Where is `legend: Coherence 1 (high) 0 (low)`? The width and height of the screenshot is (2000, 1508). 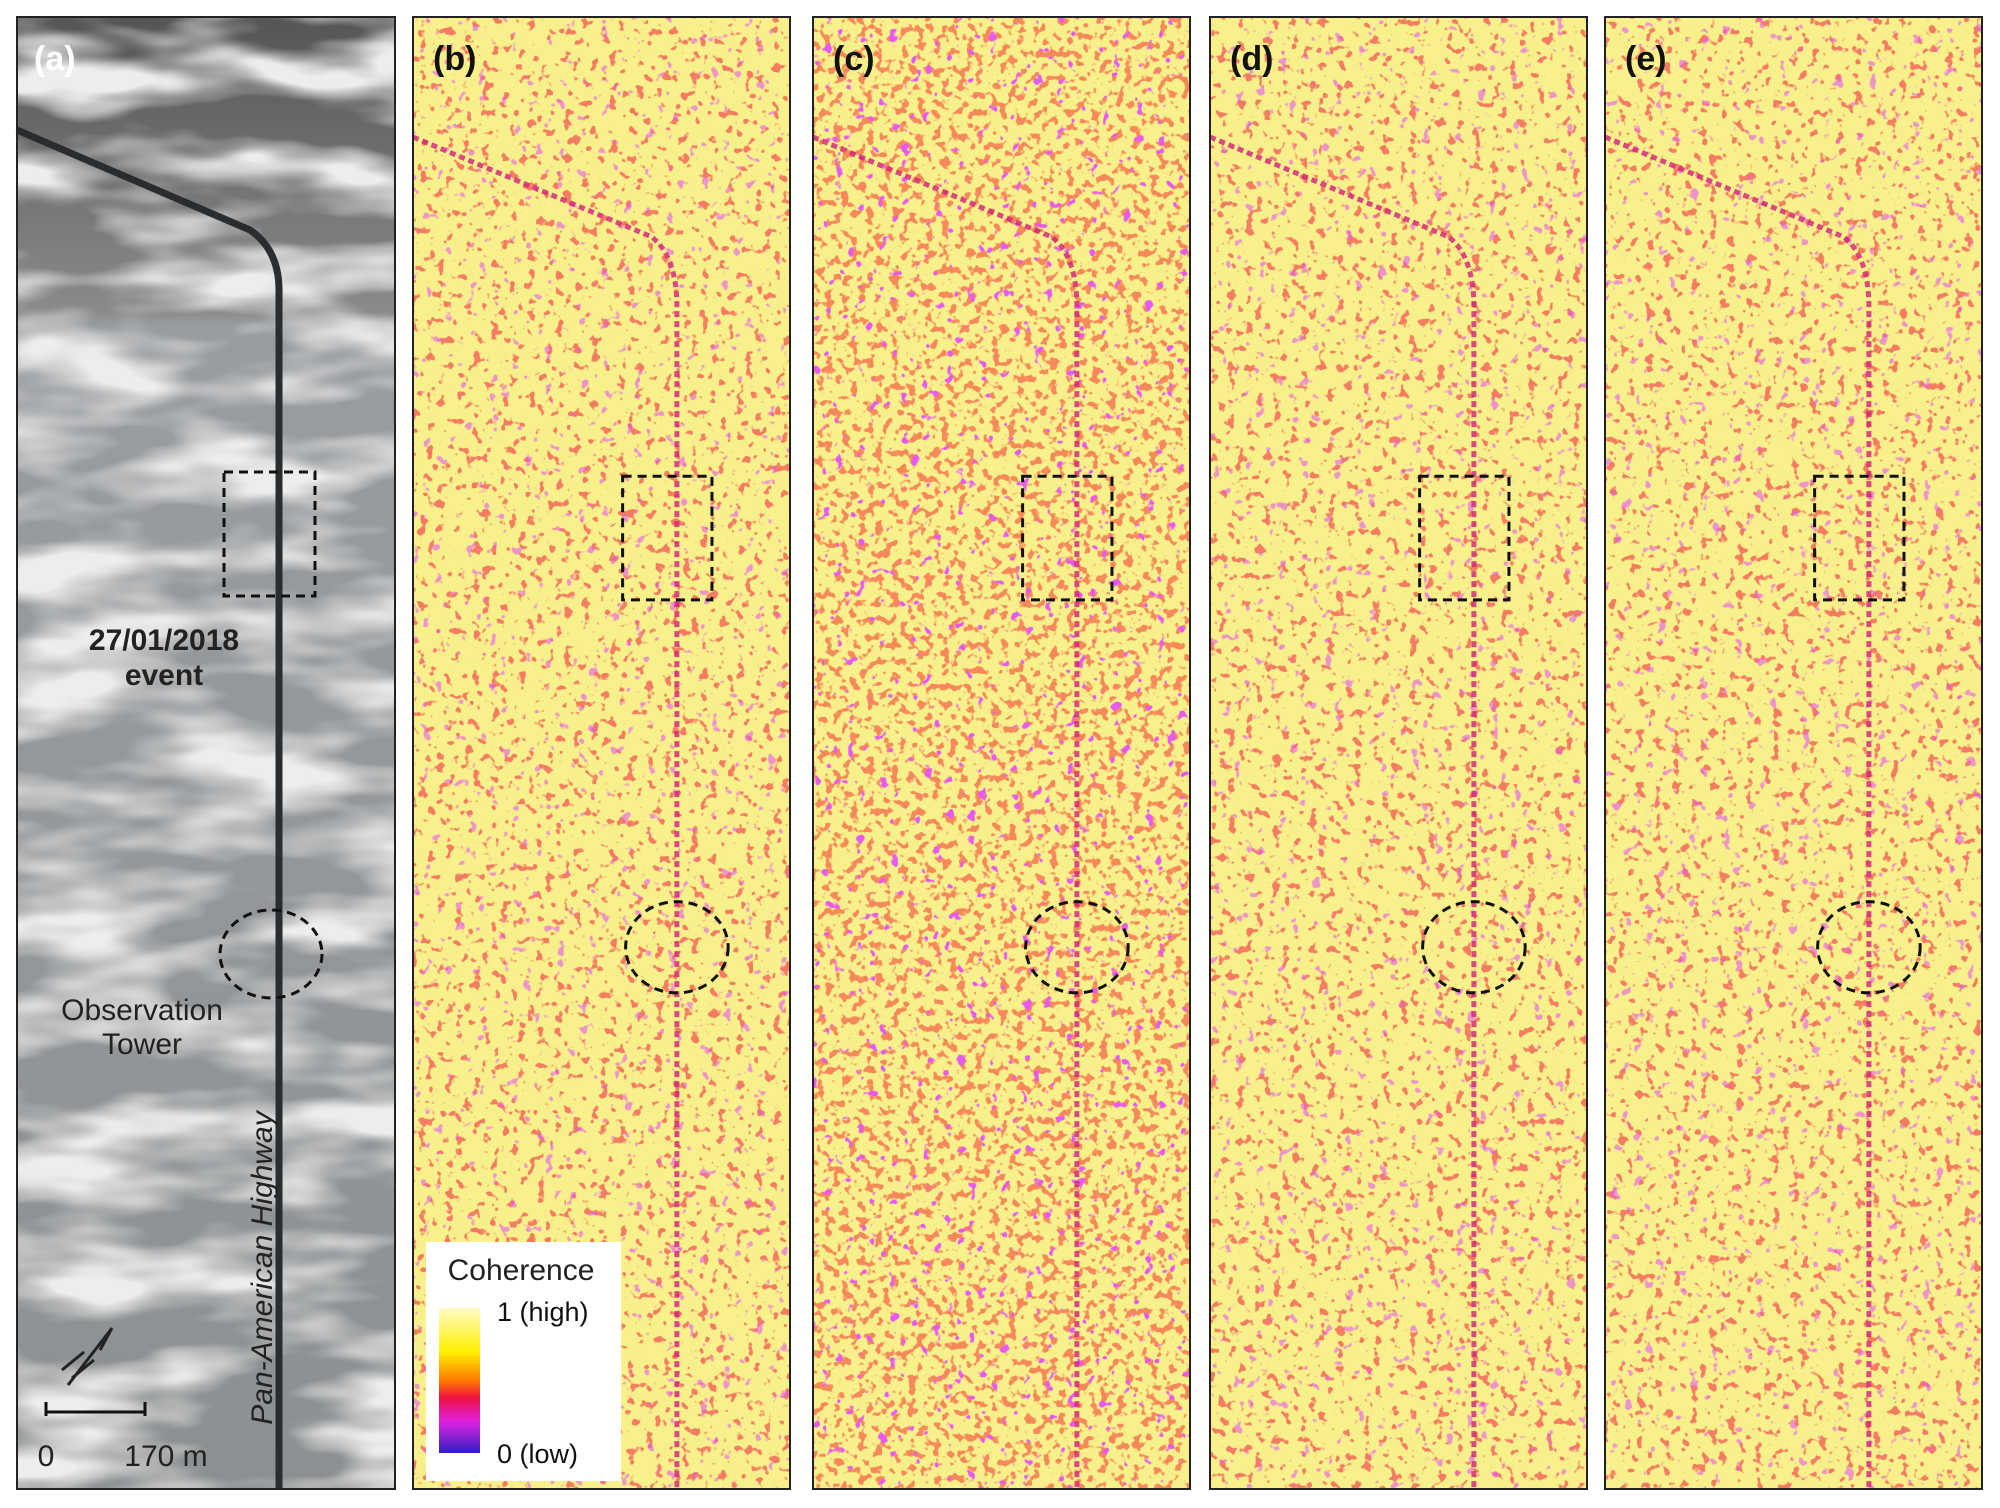
legend: Coherence 1 (high) 0 (low) is located at coordinates (523, 1361).